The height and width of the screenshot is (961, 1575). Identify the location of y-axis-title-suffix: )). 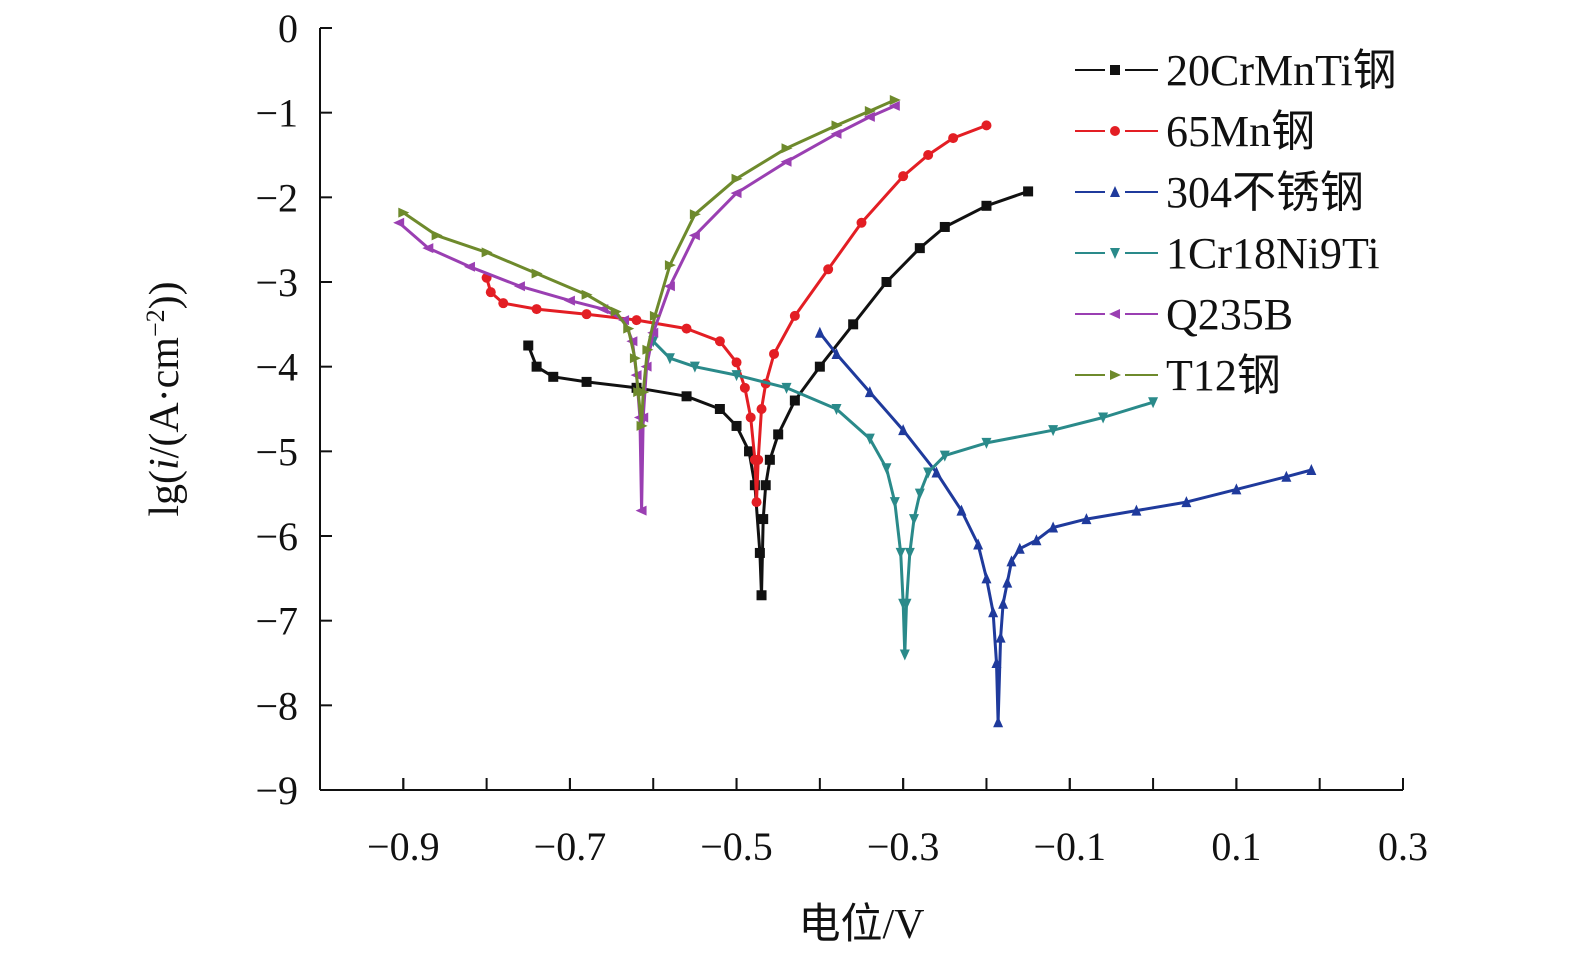
(165, 295).